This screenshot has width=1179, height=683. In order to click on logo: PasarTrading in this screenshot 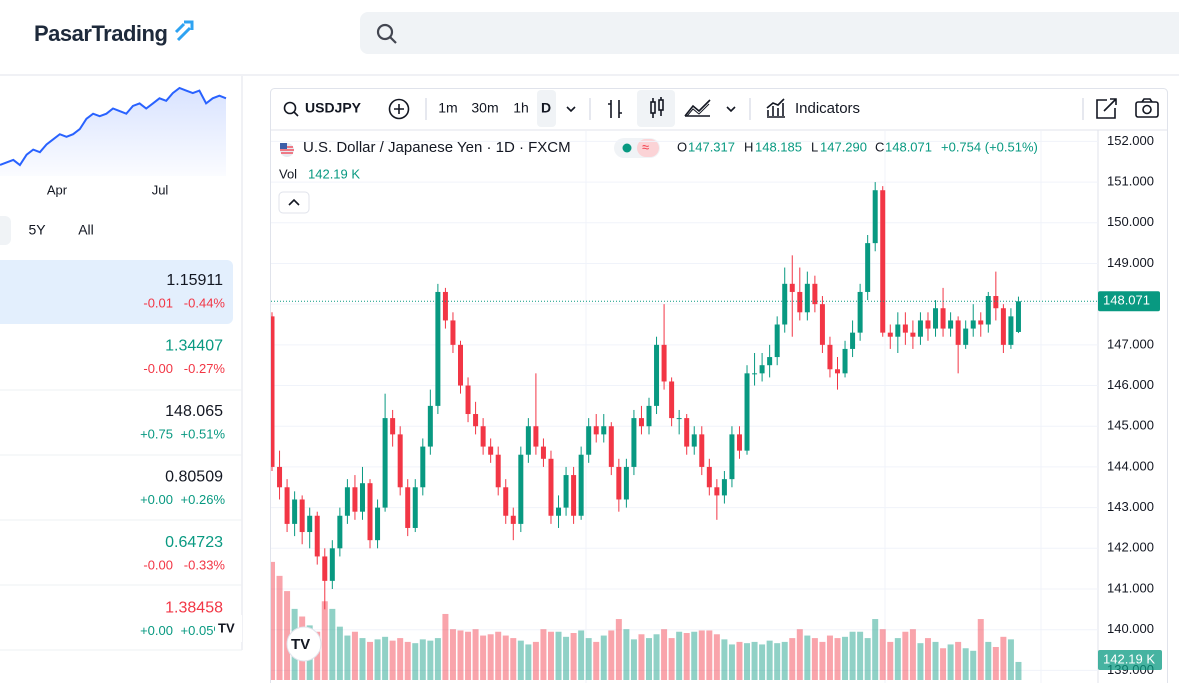, I will do `click(101, 33)`.